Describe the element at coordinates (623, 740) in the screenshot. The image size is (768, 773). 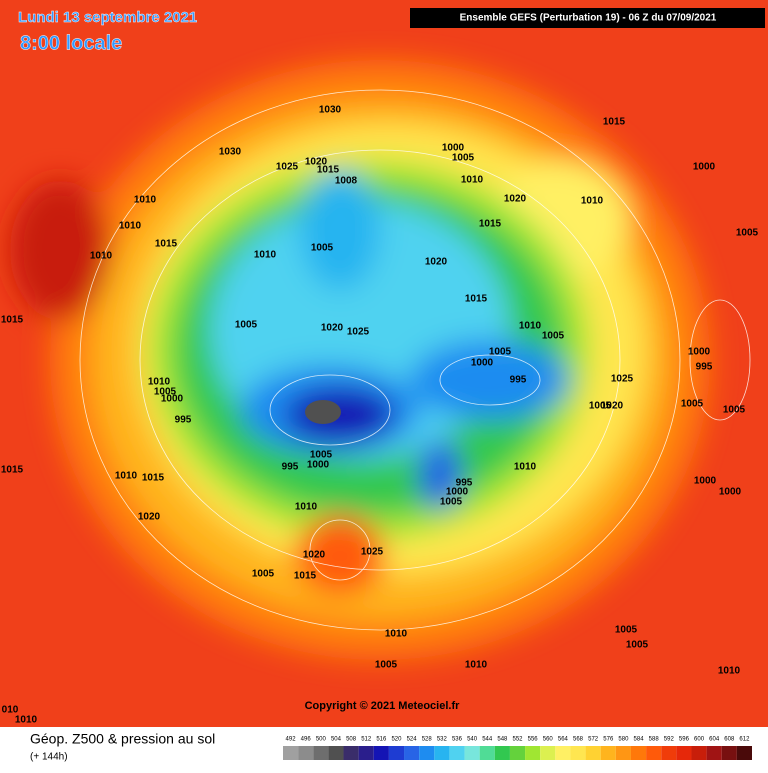
I see `scale-label: 580` at that location.